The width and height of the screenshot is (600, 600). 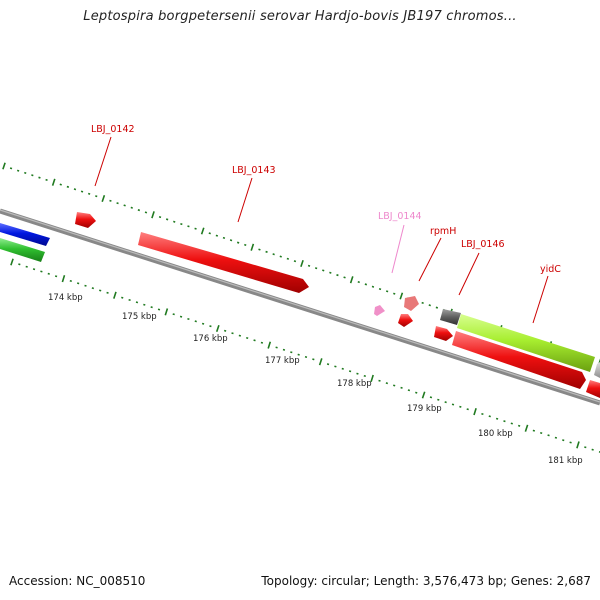 What do you see at coordinates (411, 303) in the screenshot?
I see `gene-rpmh` at bounding box center [411, 303].